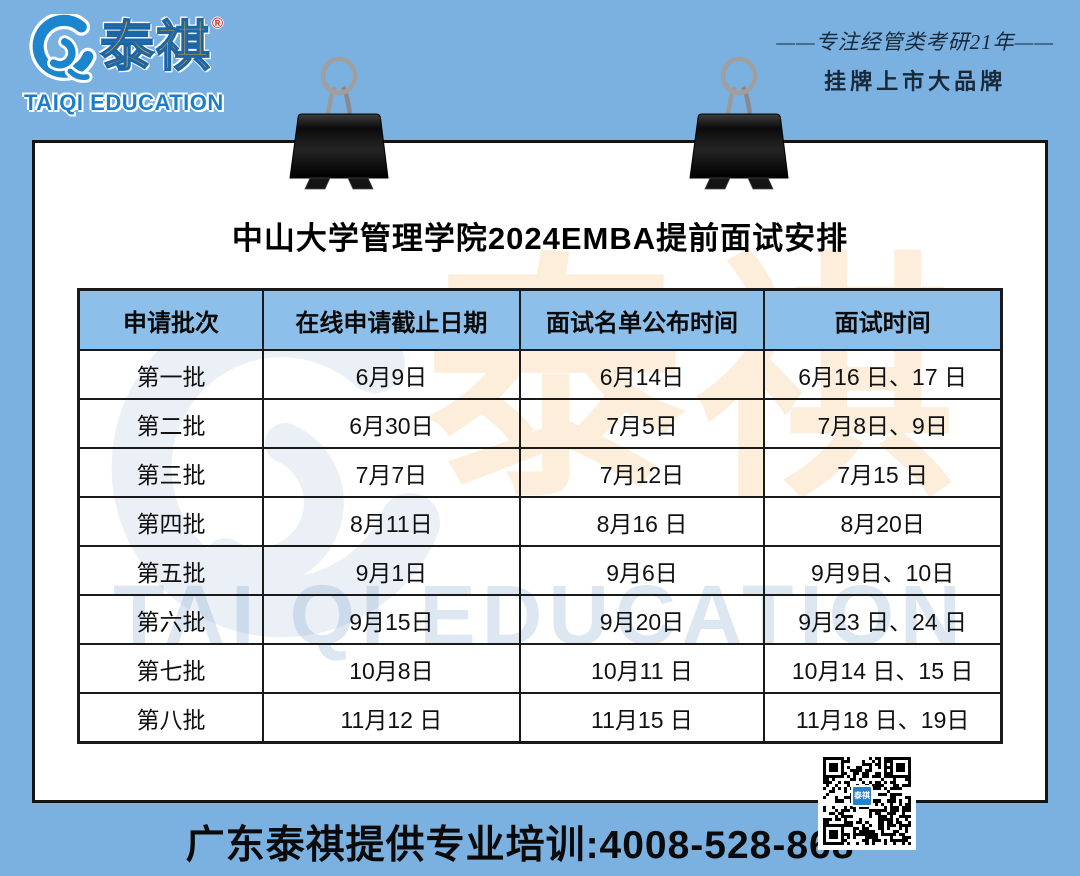  What do you see at coordinates (642, 472) in the screenshot?
I see `list-publish-cell: 7月12日` at bounding box center [642, 472].